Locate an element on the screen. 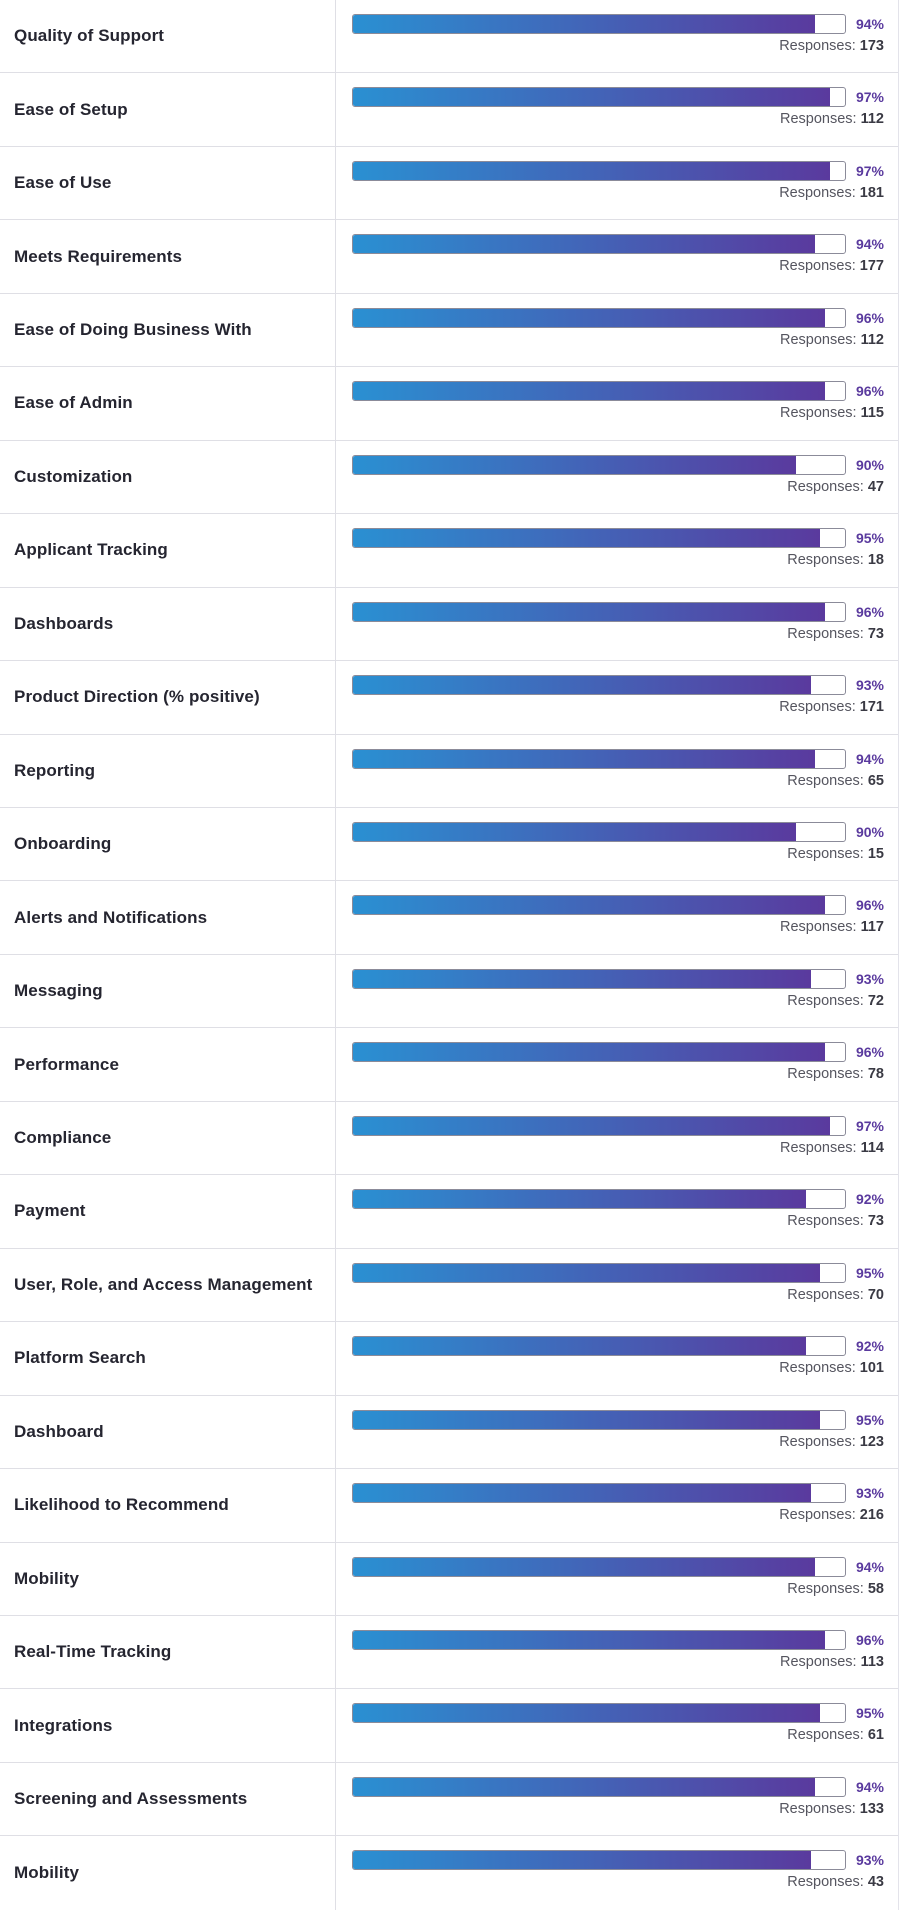  responses-count: 78 is located at coordinates (875, 1074).